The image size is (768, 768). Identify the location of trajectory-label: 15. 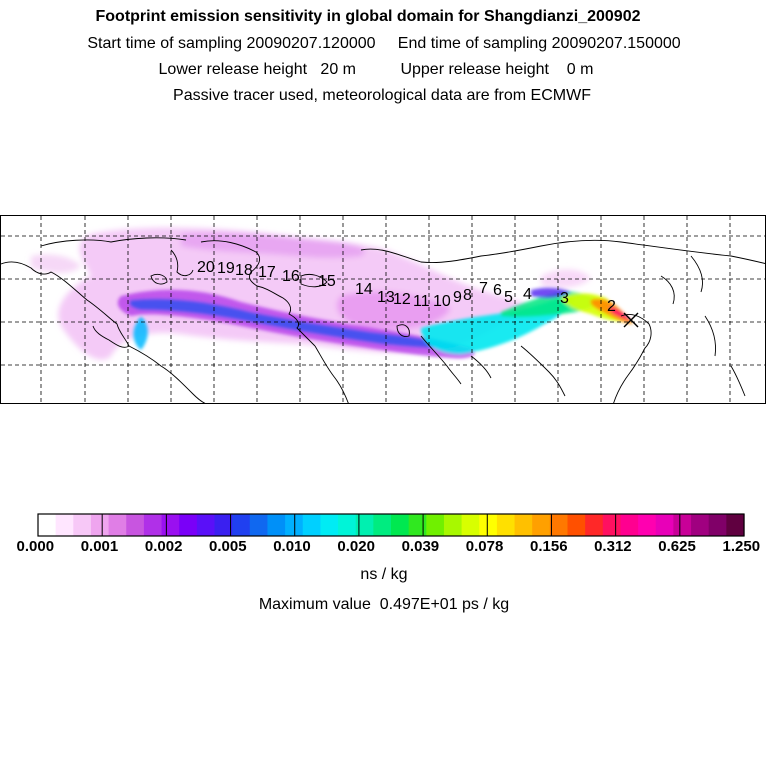
(327, 281).